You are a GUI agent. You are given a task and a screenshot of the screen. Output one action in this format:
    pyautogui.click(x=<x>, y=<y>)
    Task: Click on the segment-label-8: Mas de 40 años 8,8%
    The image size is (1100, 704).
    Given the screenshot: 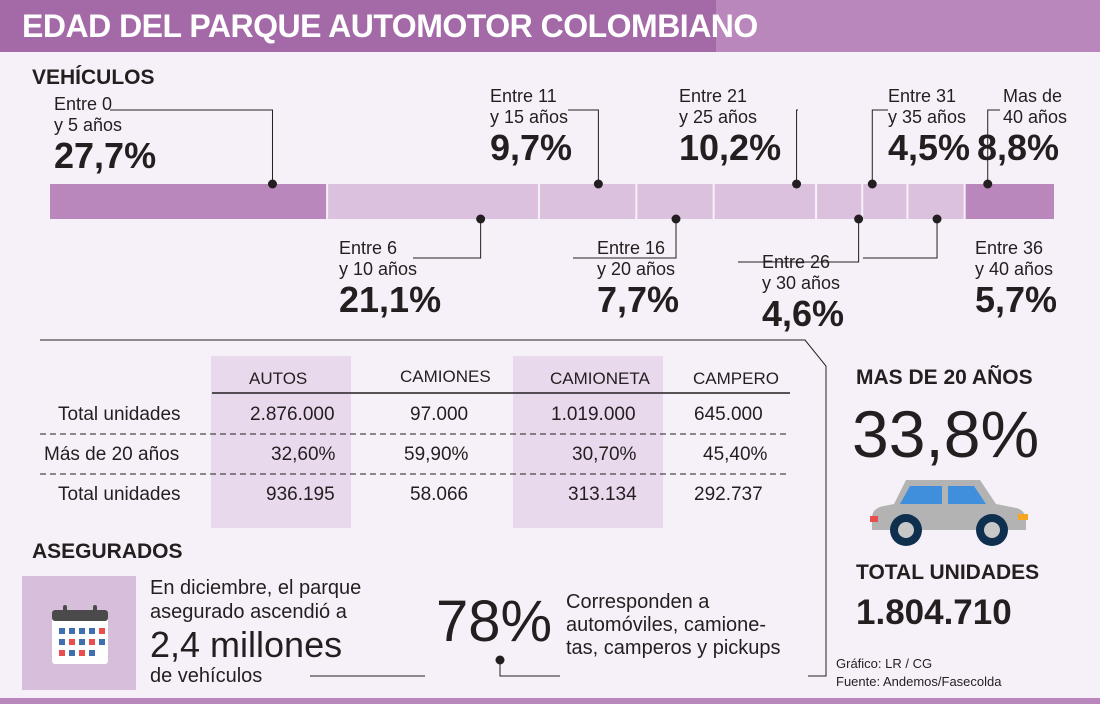 What is the action you would take?
    pyautogui.click(x=1022, y=127)
    